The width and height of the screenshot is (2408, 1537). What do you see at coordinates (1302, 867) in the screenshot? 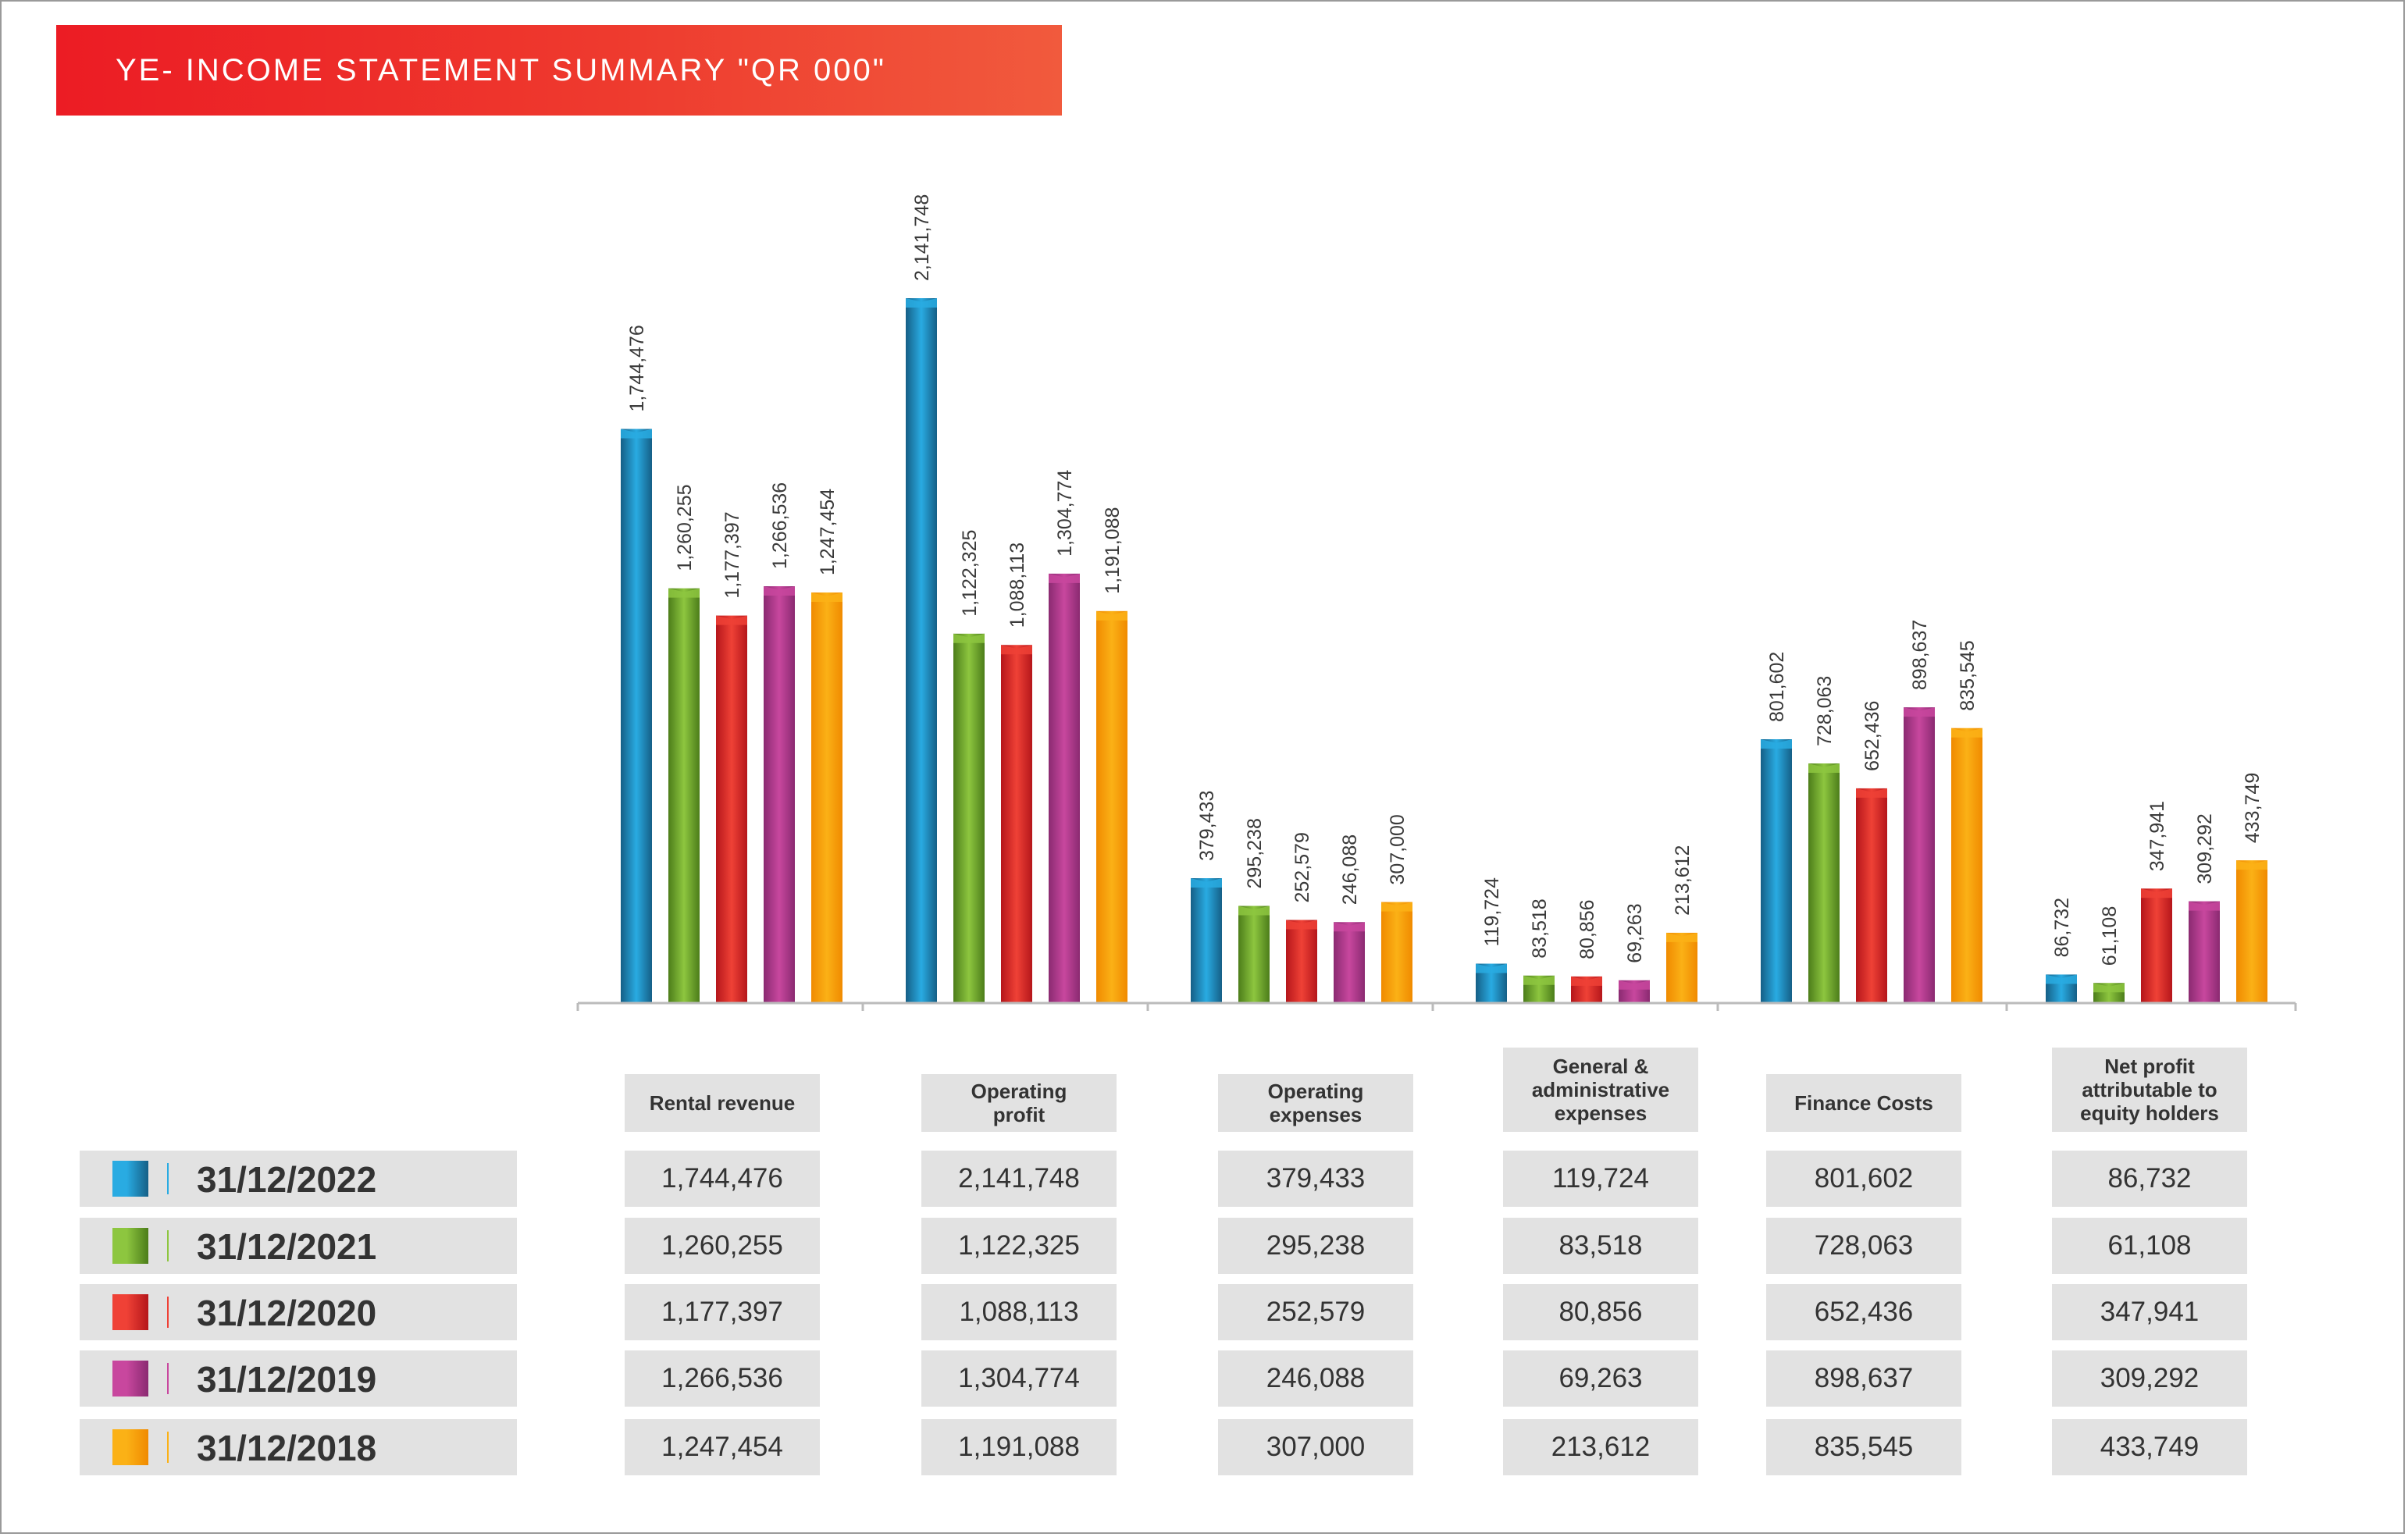
I see `bar-value-label: 252,579` at bounding box center [1302, 867].